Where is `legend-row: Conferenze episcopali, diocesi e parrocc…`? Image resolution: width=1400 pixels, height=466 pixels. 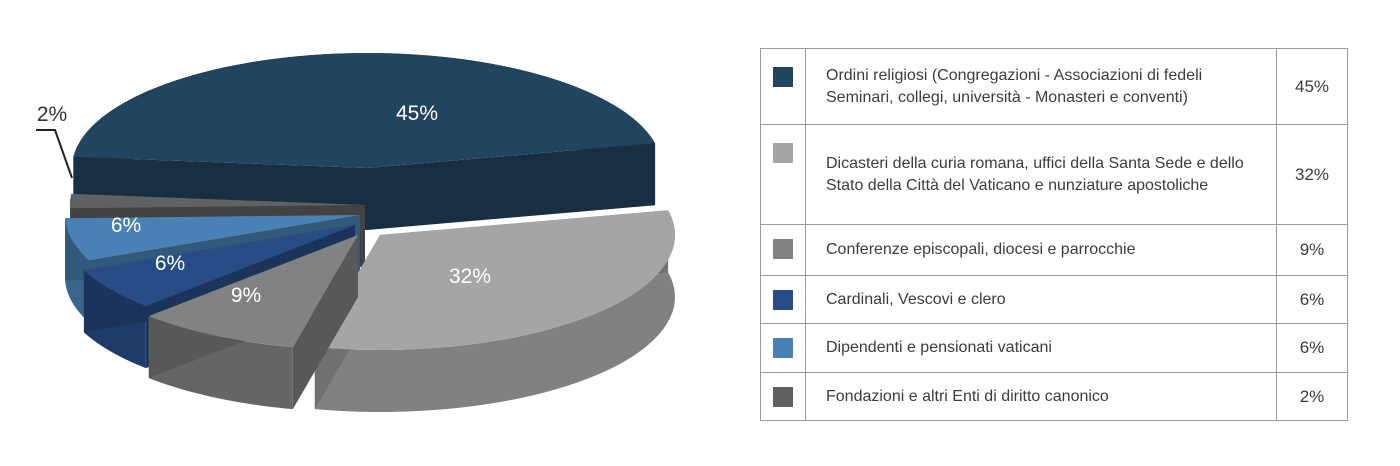
legend-row: Conferenze episcopali, diocesi e parrocc… is located at coordinates (1054, 250).